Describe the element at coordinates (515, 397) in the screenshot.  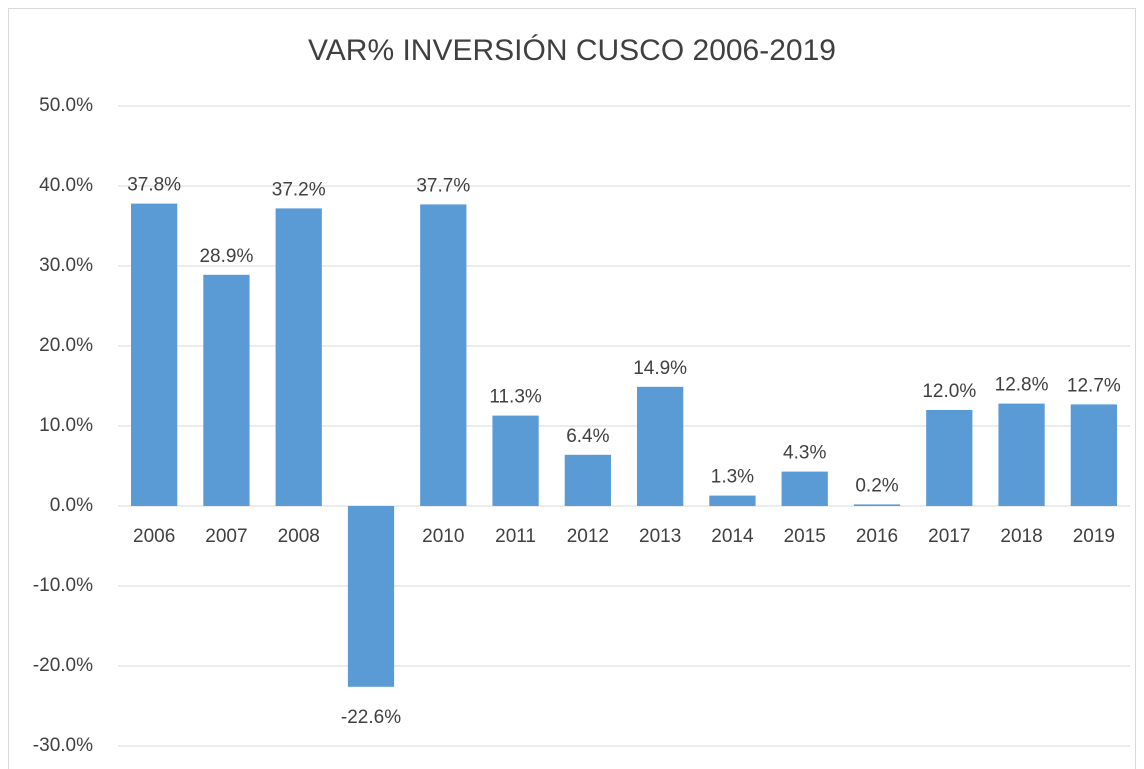
I see `value-label: 11.3%` at that location.